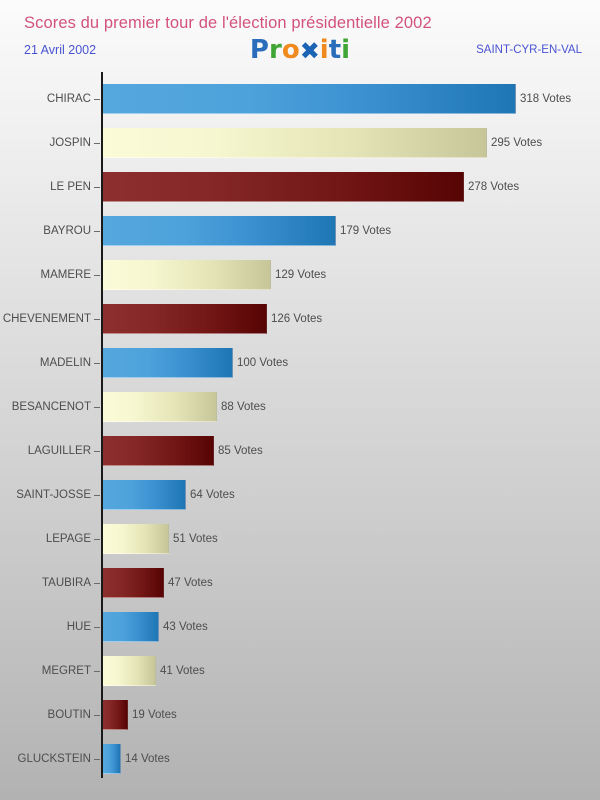 Image resolution: width=600 pixels, height=800 pixels. Describe the element at coordinates (300, 539) in the screenshot. I see `bar-row: LEPAGE 51 Votes` at that location.